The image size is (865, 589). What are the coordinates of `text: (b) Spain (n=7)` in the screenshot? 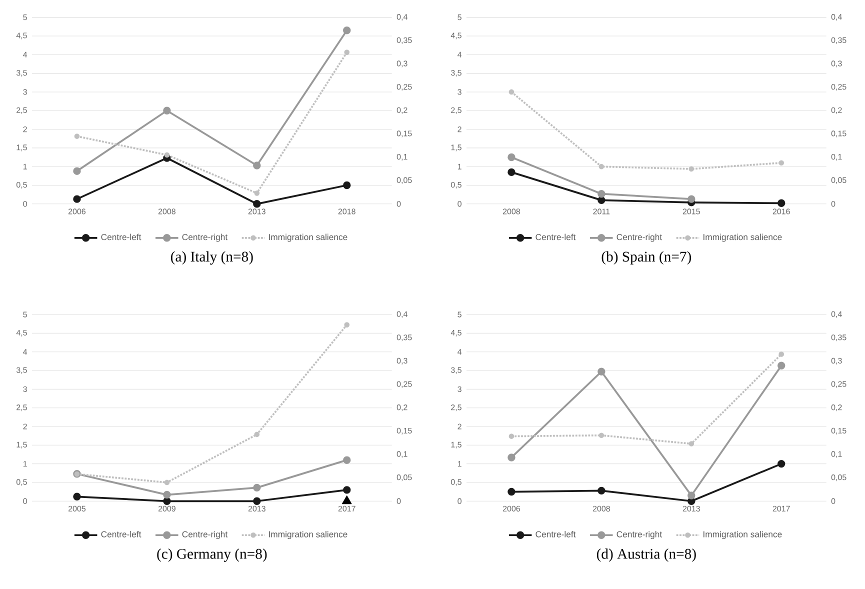 It's located at (647, 258).